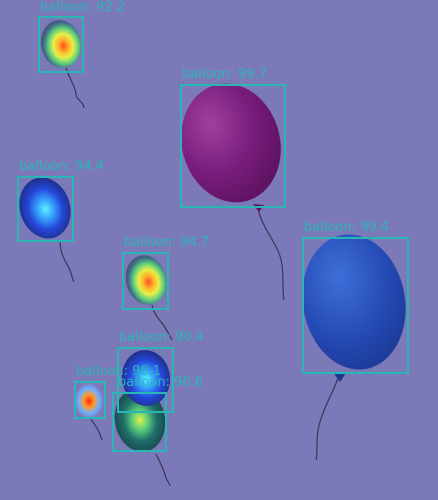 The height and width of the screenshot is (500, 438). I want to click on balloon-6-body, so click(146, 378).